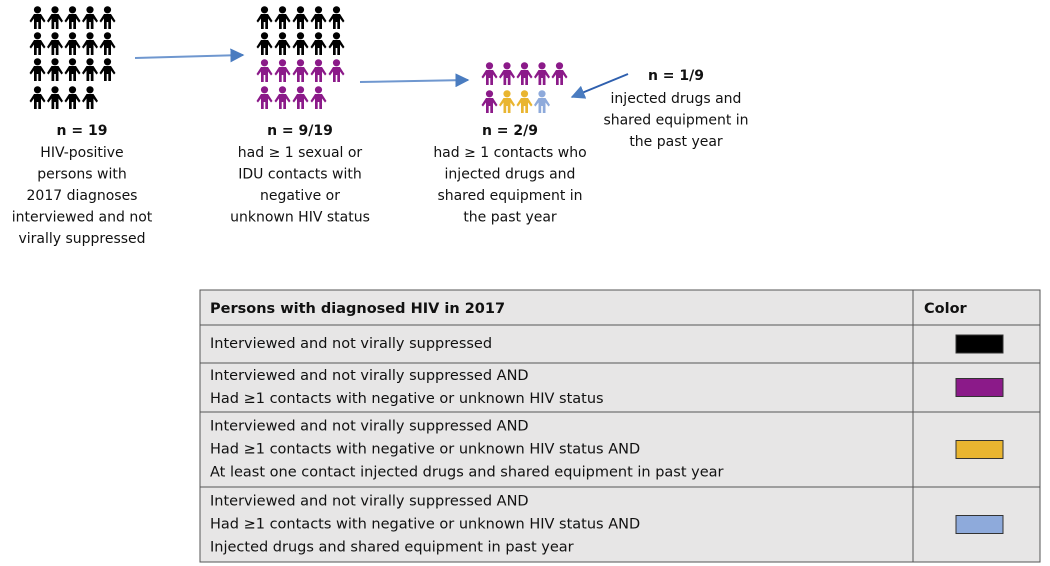  What do you see at coordinates (509, 196) in the screenshot?
I see `group-description: shared equipment in` at bounding box center [509, 196].